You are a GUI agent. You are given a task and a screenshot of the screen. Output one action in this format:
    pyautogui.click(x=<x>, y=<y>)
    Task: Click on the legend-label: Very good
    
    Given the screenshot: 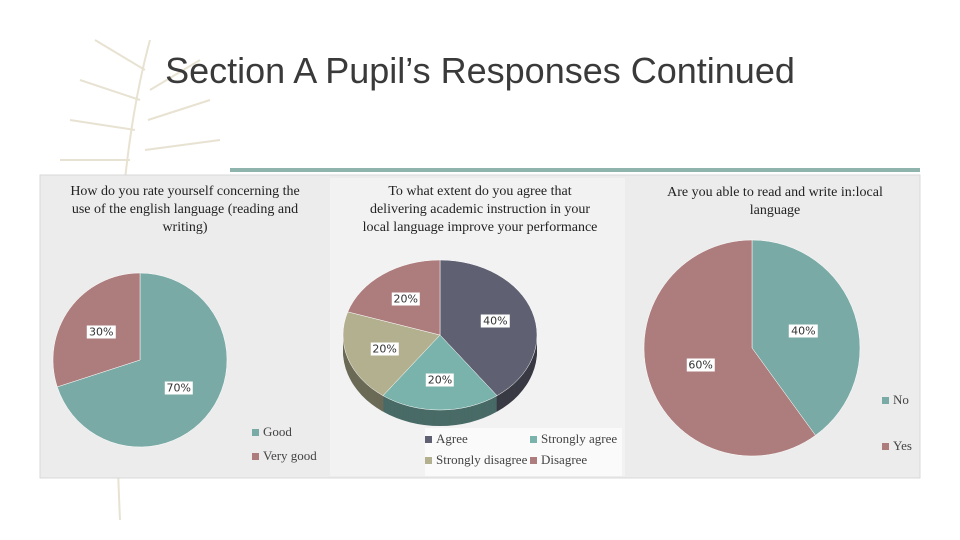 What is the action you would take?
    pyautogui.click(x=290, y=455)
    